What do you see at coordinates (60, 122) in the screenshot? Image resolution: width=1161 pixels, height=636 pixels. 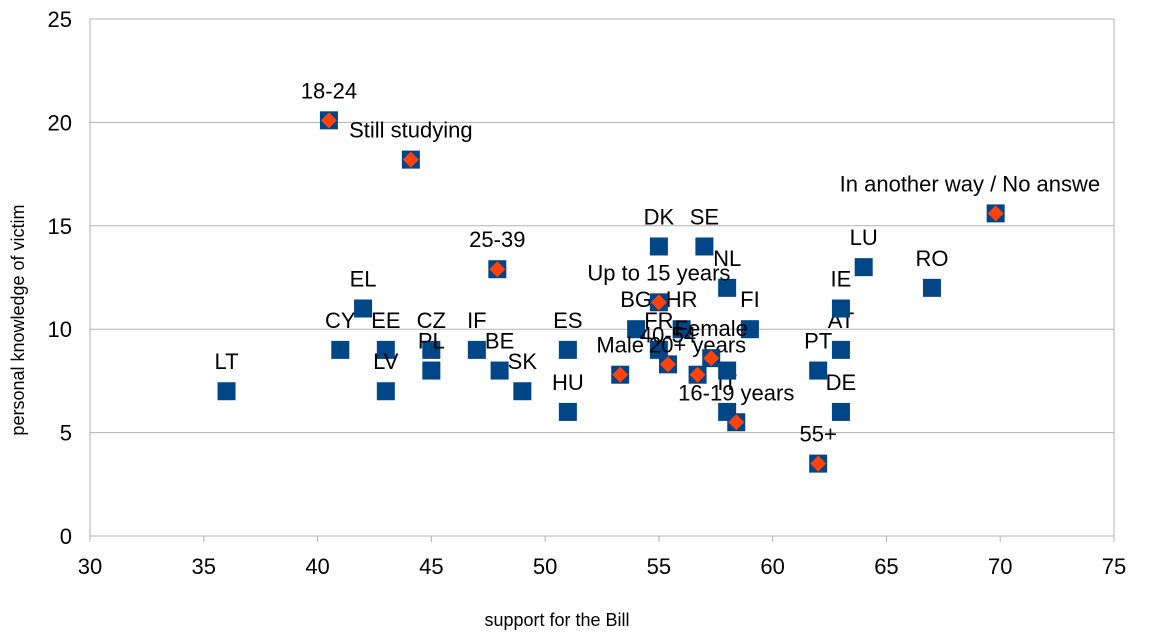 I see `y-tick-label: 20` at bounding box center [60, 122].